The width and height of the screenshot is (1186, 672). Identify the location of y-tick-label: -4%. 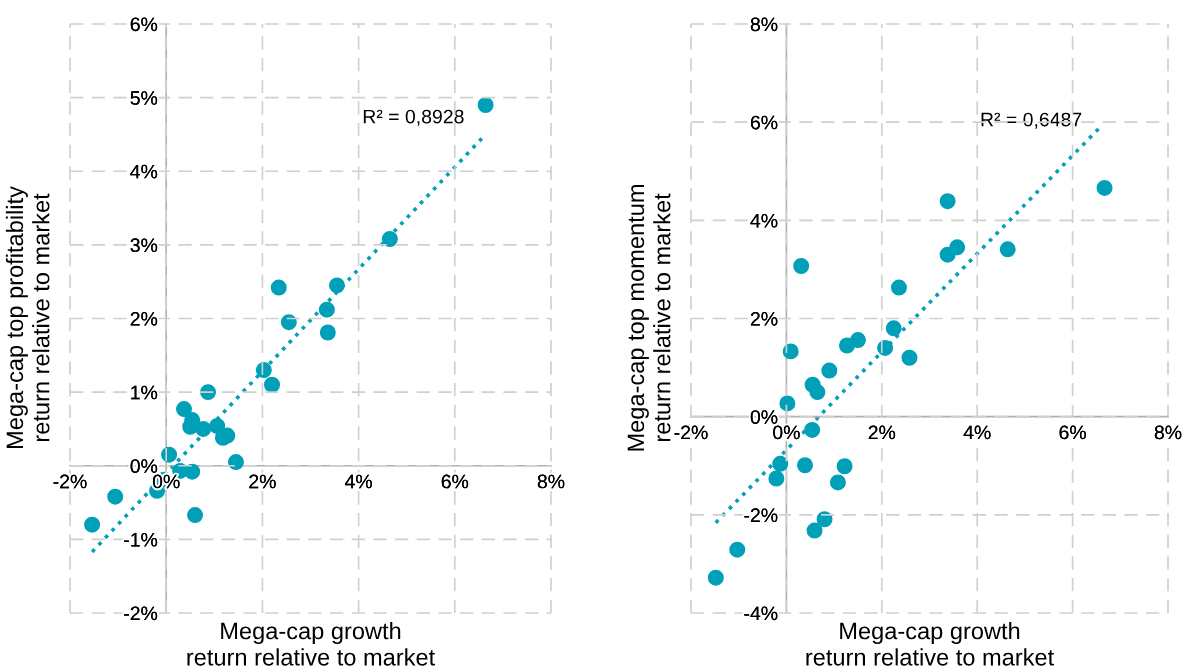
(761, 613).